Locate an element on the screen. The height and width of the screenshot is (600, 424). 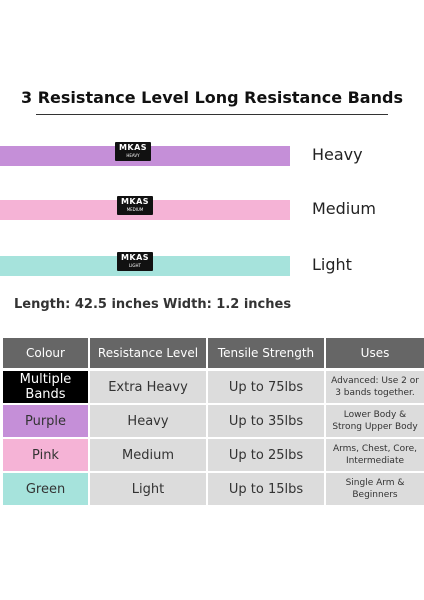
width: Width: 1.2 inches is located at coordinates (227, 304).